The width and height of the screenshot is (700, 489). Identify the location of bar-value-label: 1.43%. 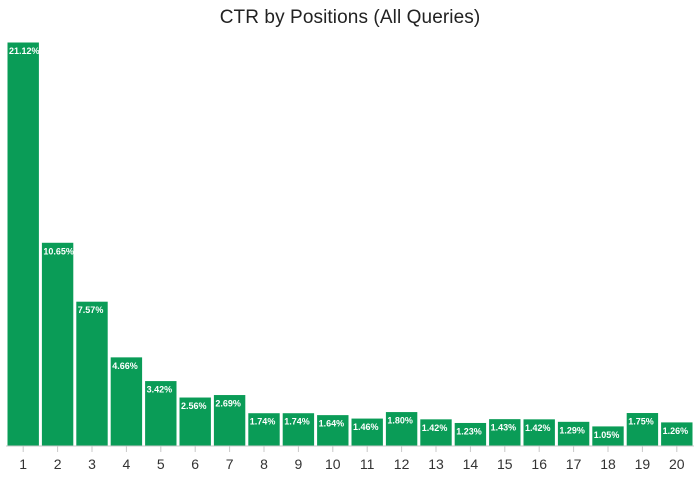
(504, 428).